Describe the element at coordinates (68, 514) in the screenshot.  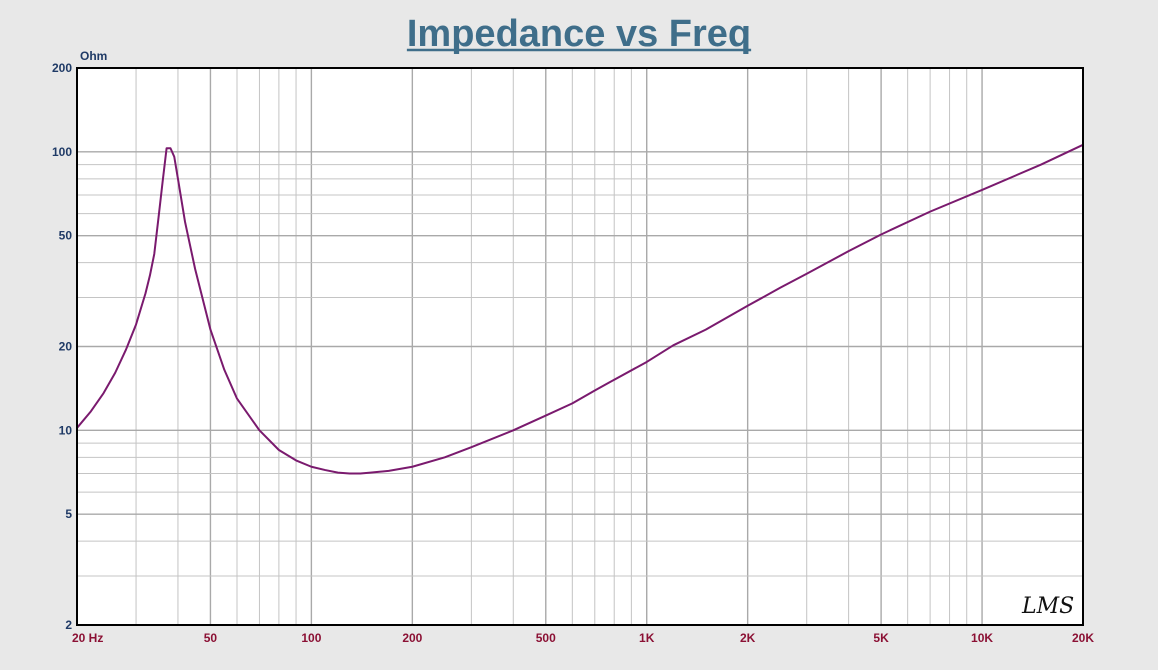
I see `y-tick-label: 5` at that location.